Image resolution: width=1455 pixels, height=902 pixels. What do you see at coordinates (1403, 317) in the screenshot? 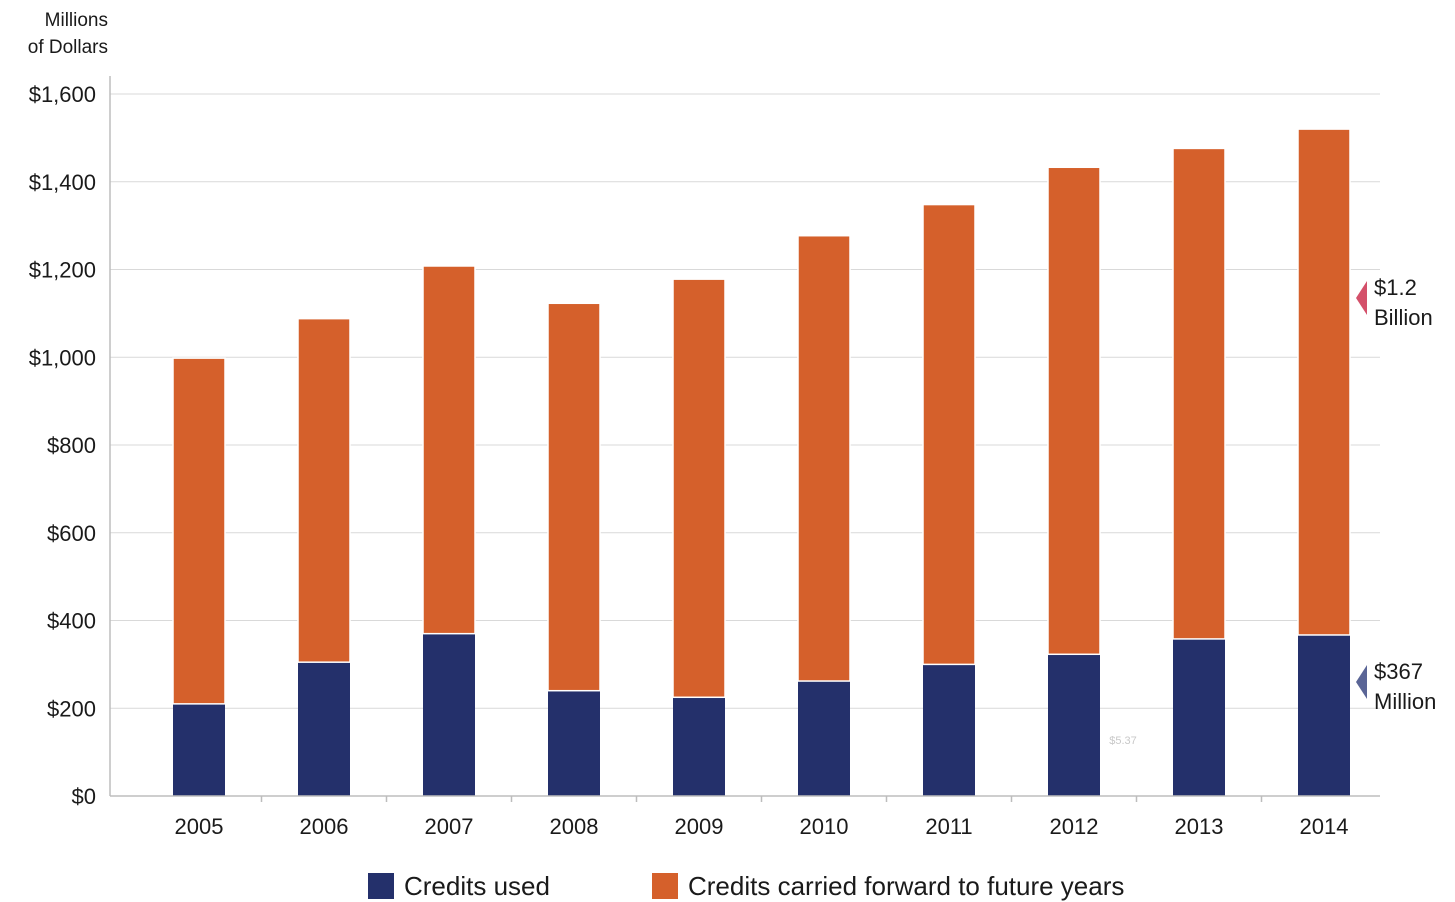
I see `annotation-label: Billion` at bounding box center [1403, 317].